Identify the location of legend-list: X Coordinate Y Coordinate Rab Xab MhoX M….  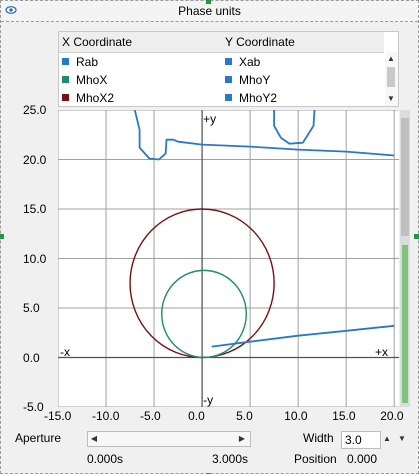
(228, 69).